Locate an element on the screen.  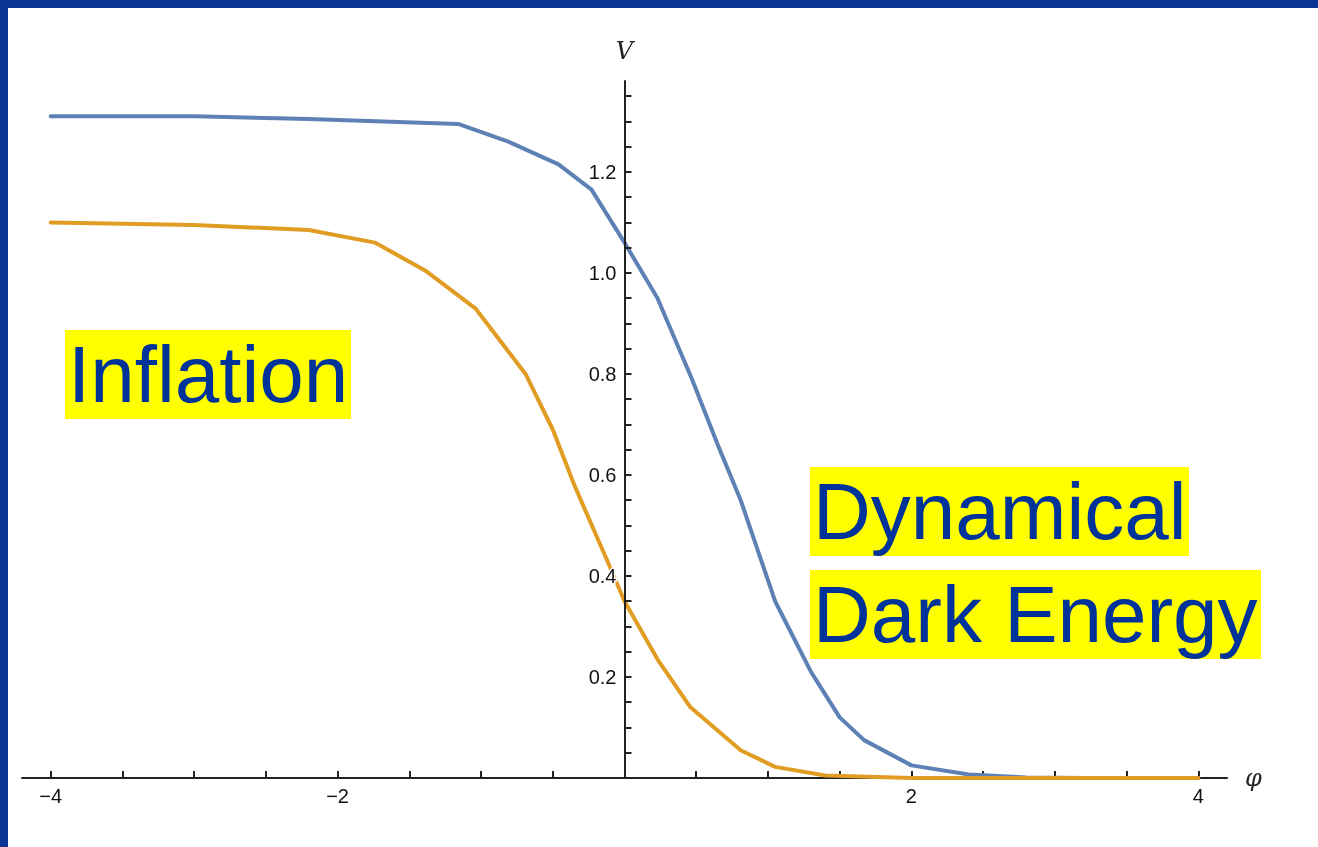
y-tick-label: 0.2 is located at coordinates (602, 676).